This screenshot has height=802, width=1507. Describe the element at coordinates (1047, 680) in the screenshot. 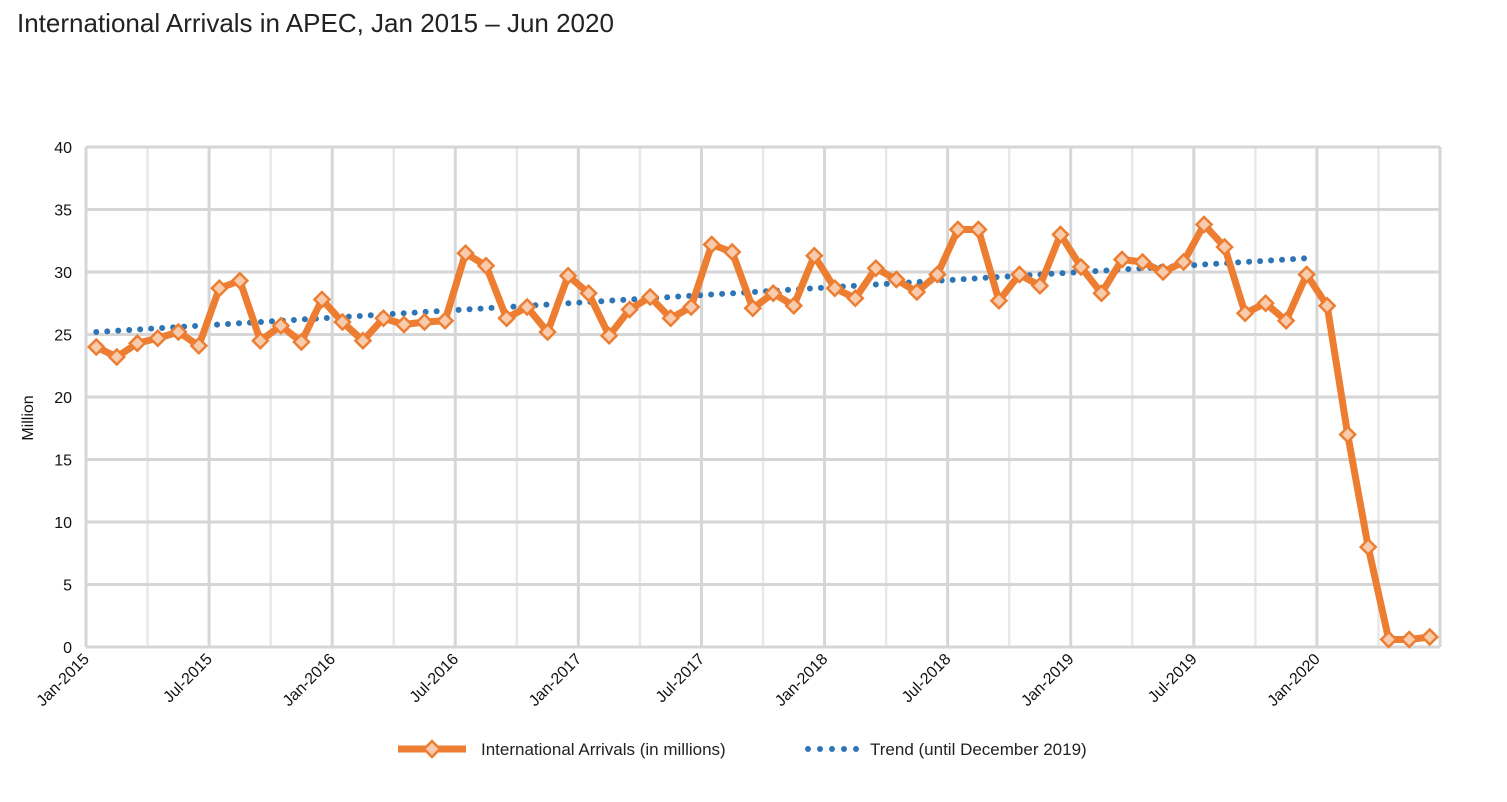

I see `x-tick-label: Jan-2019` at that location.